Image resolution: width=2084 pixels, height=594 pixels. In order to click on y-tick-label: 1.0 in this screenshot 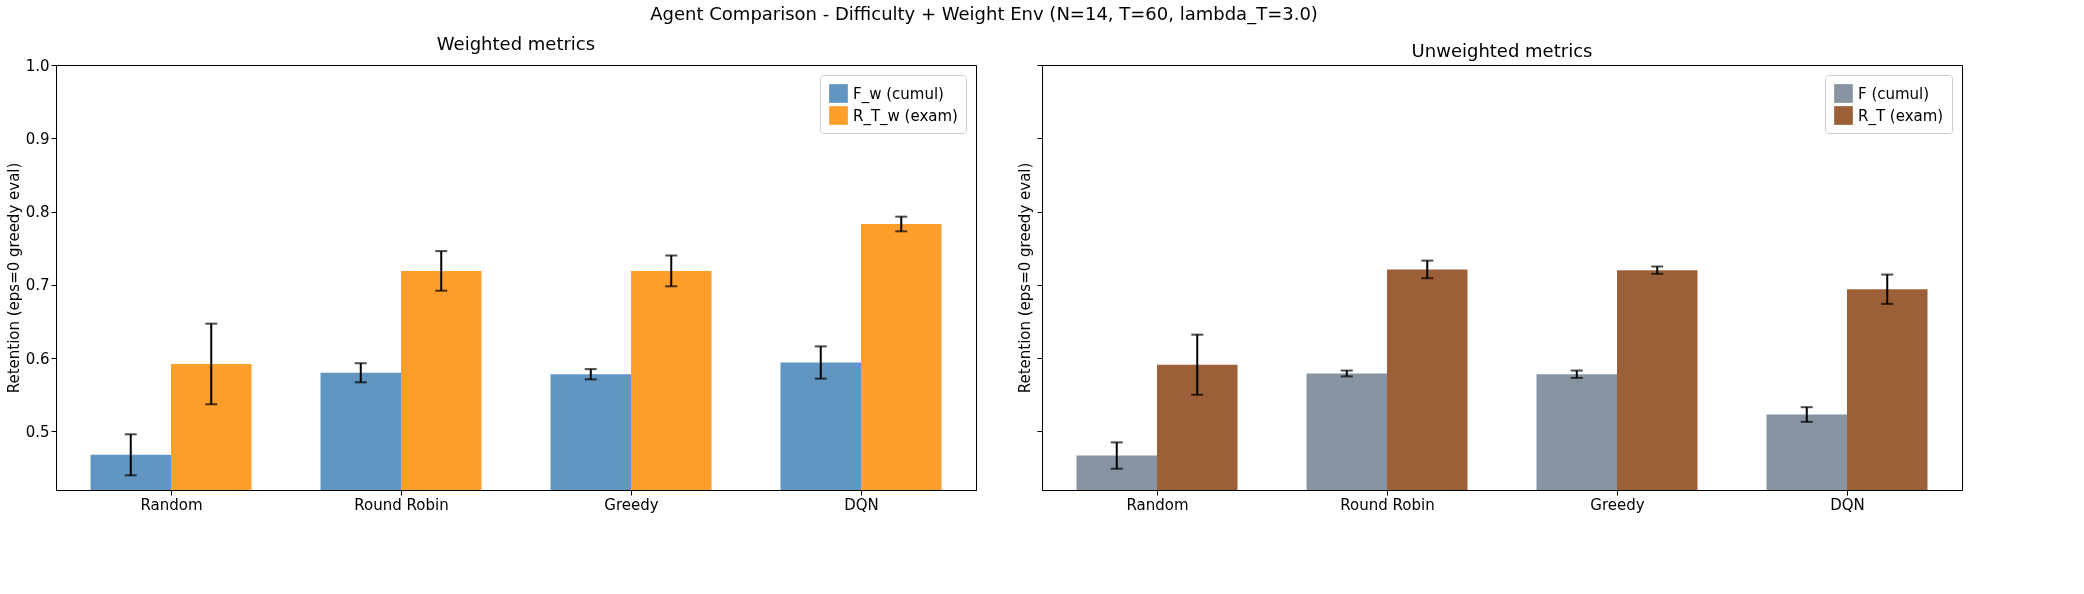, I will do `click(37, 65)`.